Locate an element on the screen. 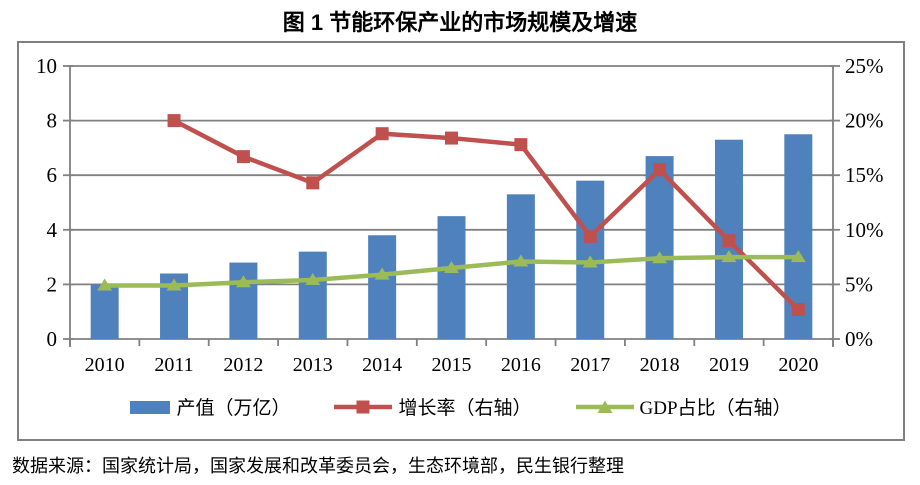  chart-legend: 产值（万亿） 增长率（右轴） GDP占比（右轴） is located at coordinates (461, 406).